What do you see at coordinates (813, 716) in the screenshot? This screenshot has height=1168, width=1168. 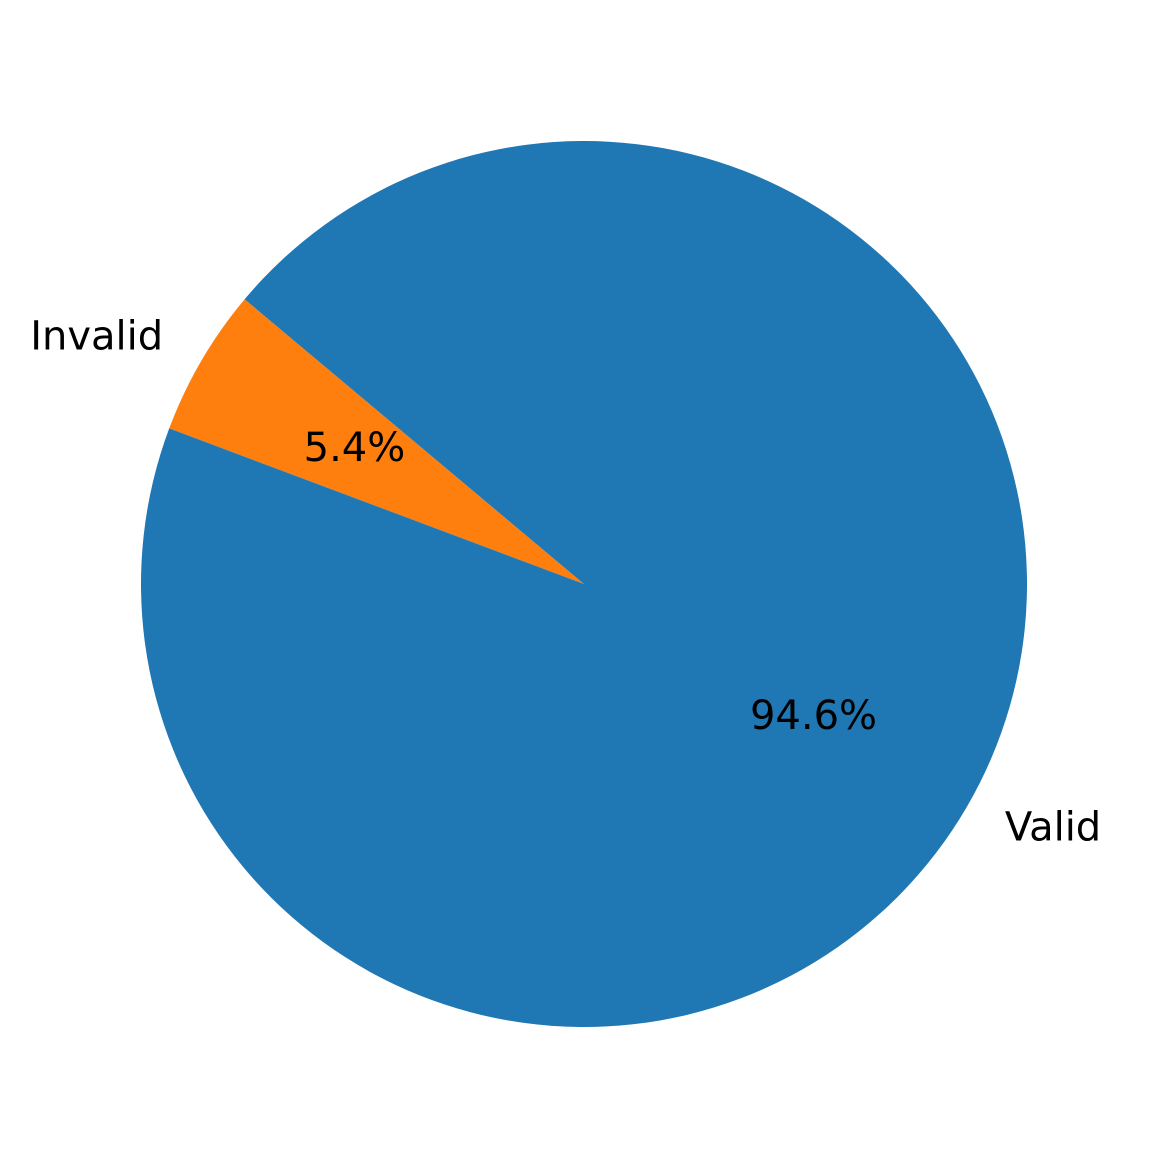 I see `pie-pct-valid: 94.6%` at bounding box center [813, 716].